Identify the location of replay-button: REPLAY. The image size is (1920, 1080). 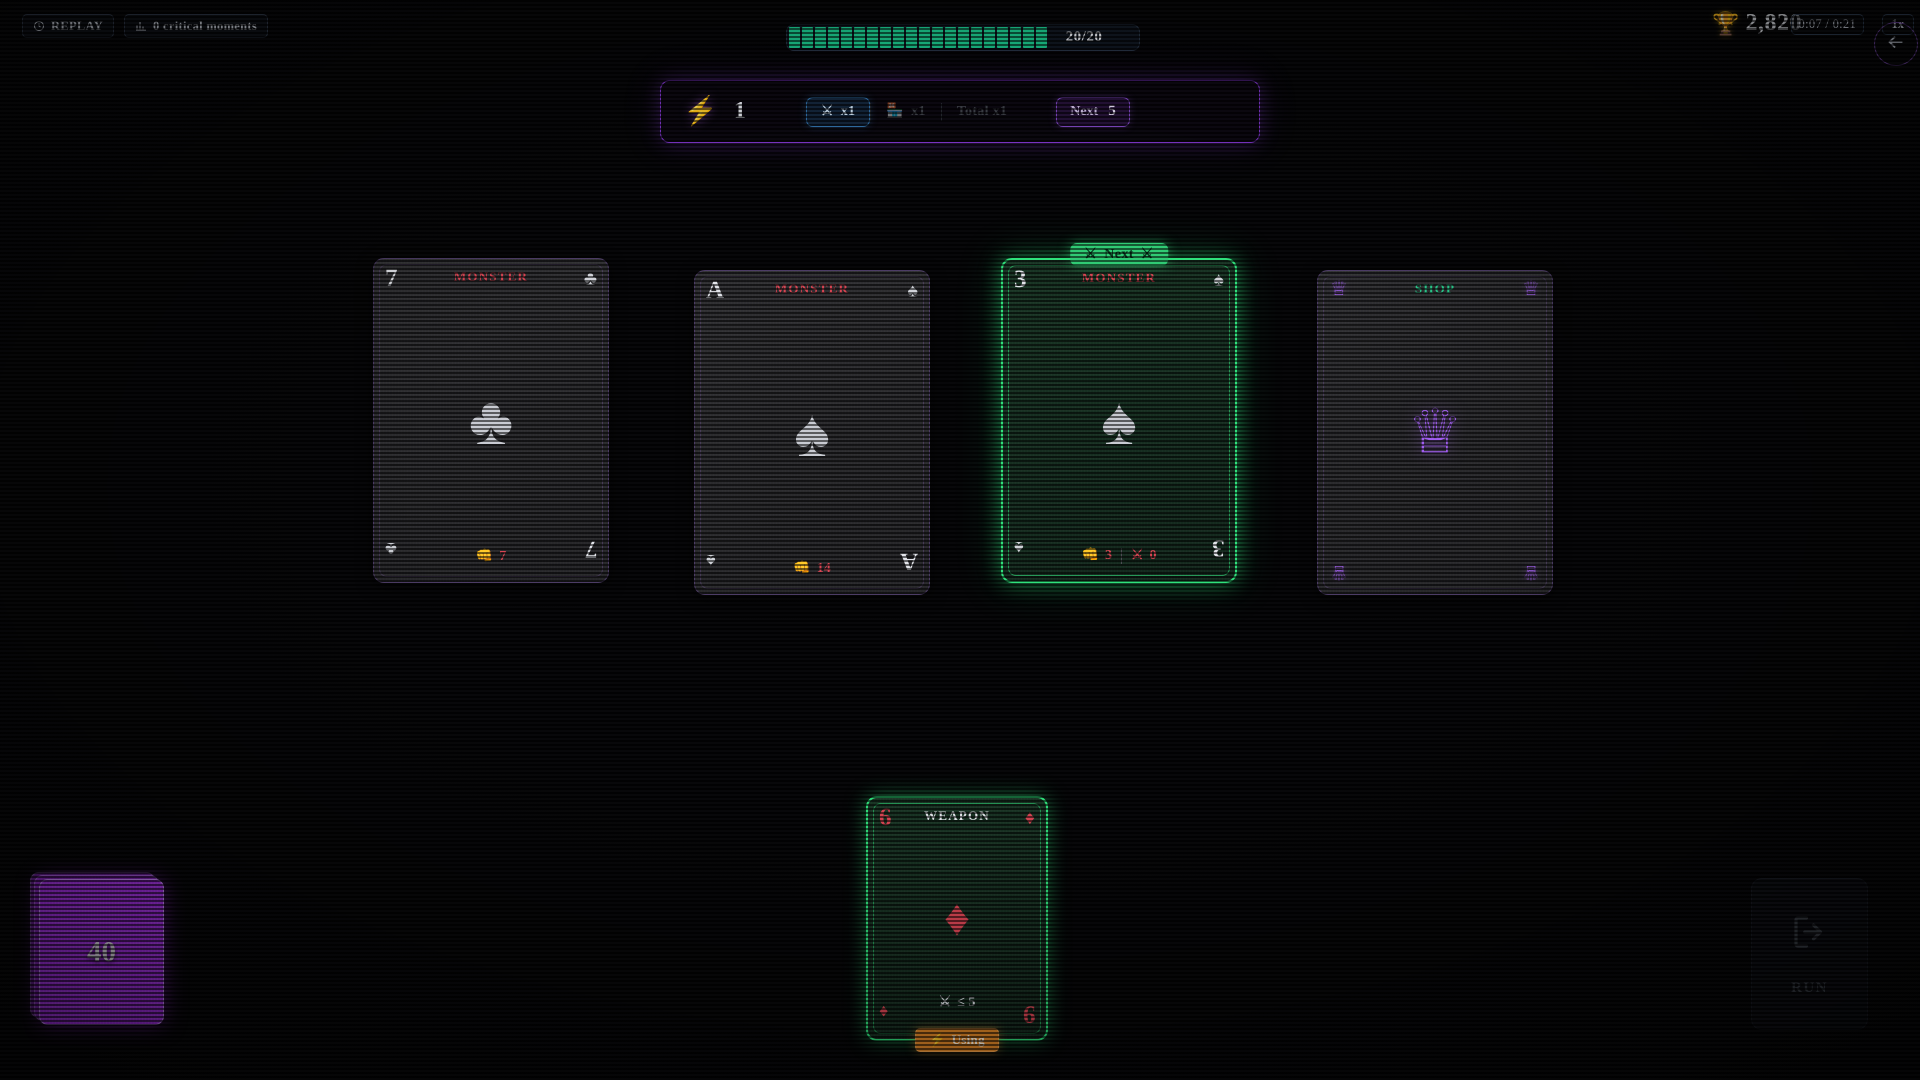
(68, 26).